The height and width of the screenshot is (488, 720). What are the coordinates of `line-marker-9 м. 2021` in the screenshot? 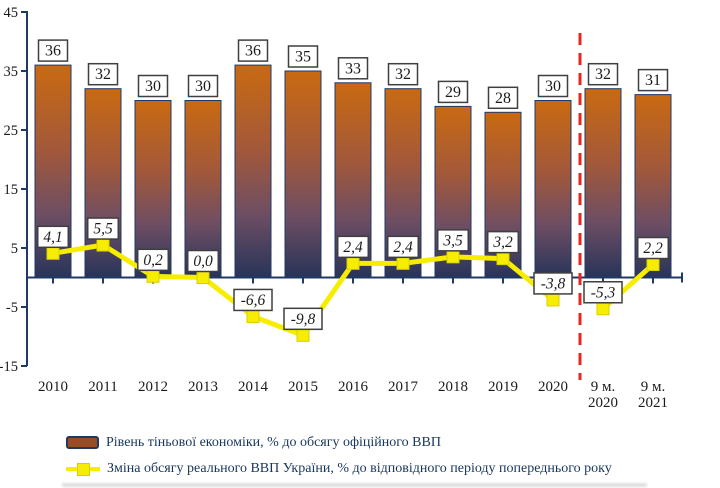 It's located at (653, 265).